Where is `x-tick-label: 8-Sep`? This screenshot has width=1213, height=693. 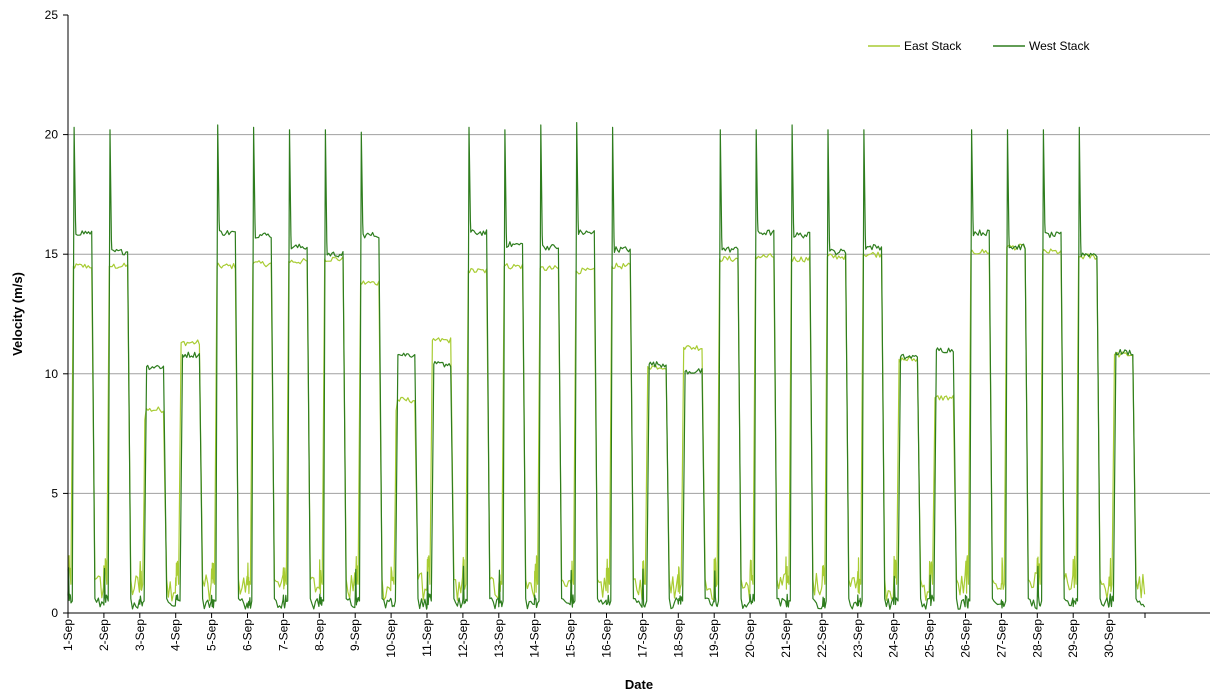
x-tick-label: 8-Sep is located at coordinates (319, 635).